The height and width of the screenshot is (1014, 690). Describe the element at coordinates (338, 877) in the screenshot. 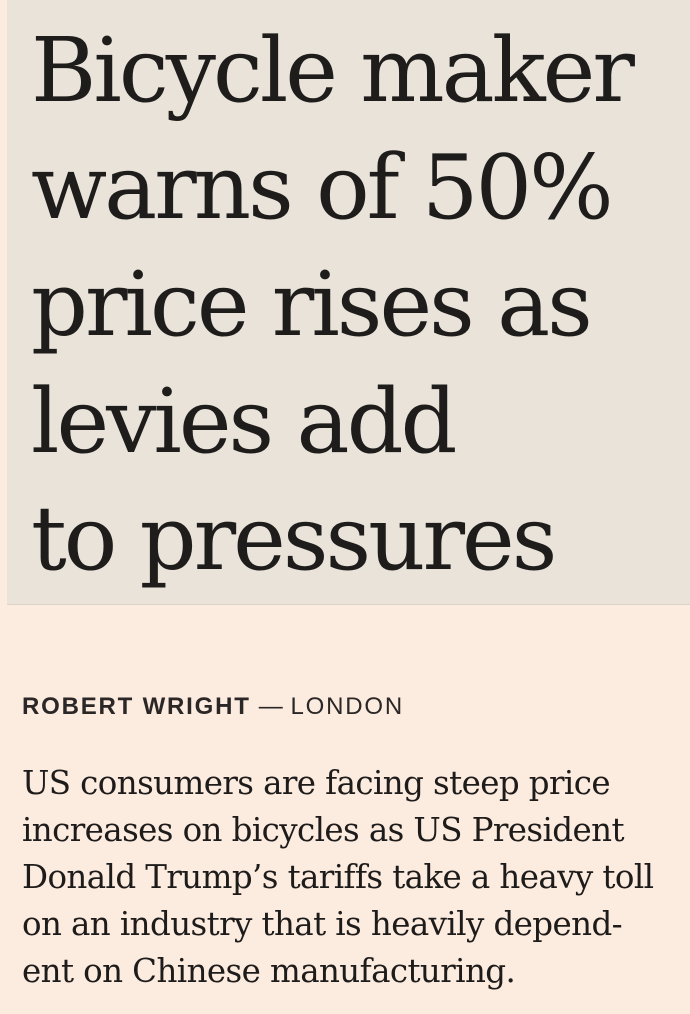

I see `standfirst-line: Donald Trump’s tariffs take a heavy toll` at that location.